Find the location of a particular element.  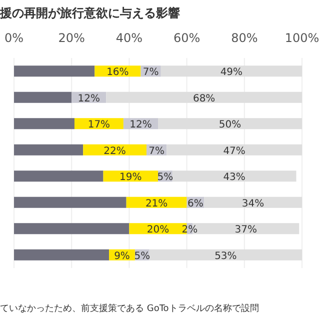

x-tick-label: 60% is located at coordinates (186, 38).